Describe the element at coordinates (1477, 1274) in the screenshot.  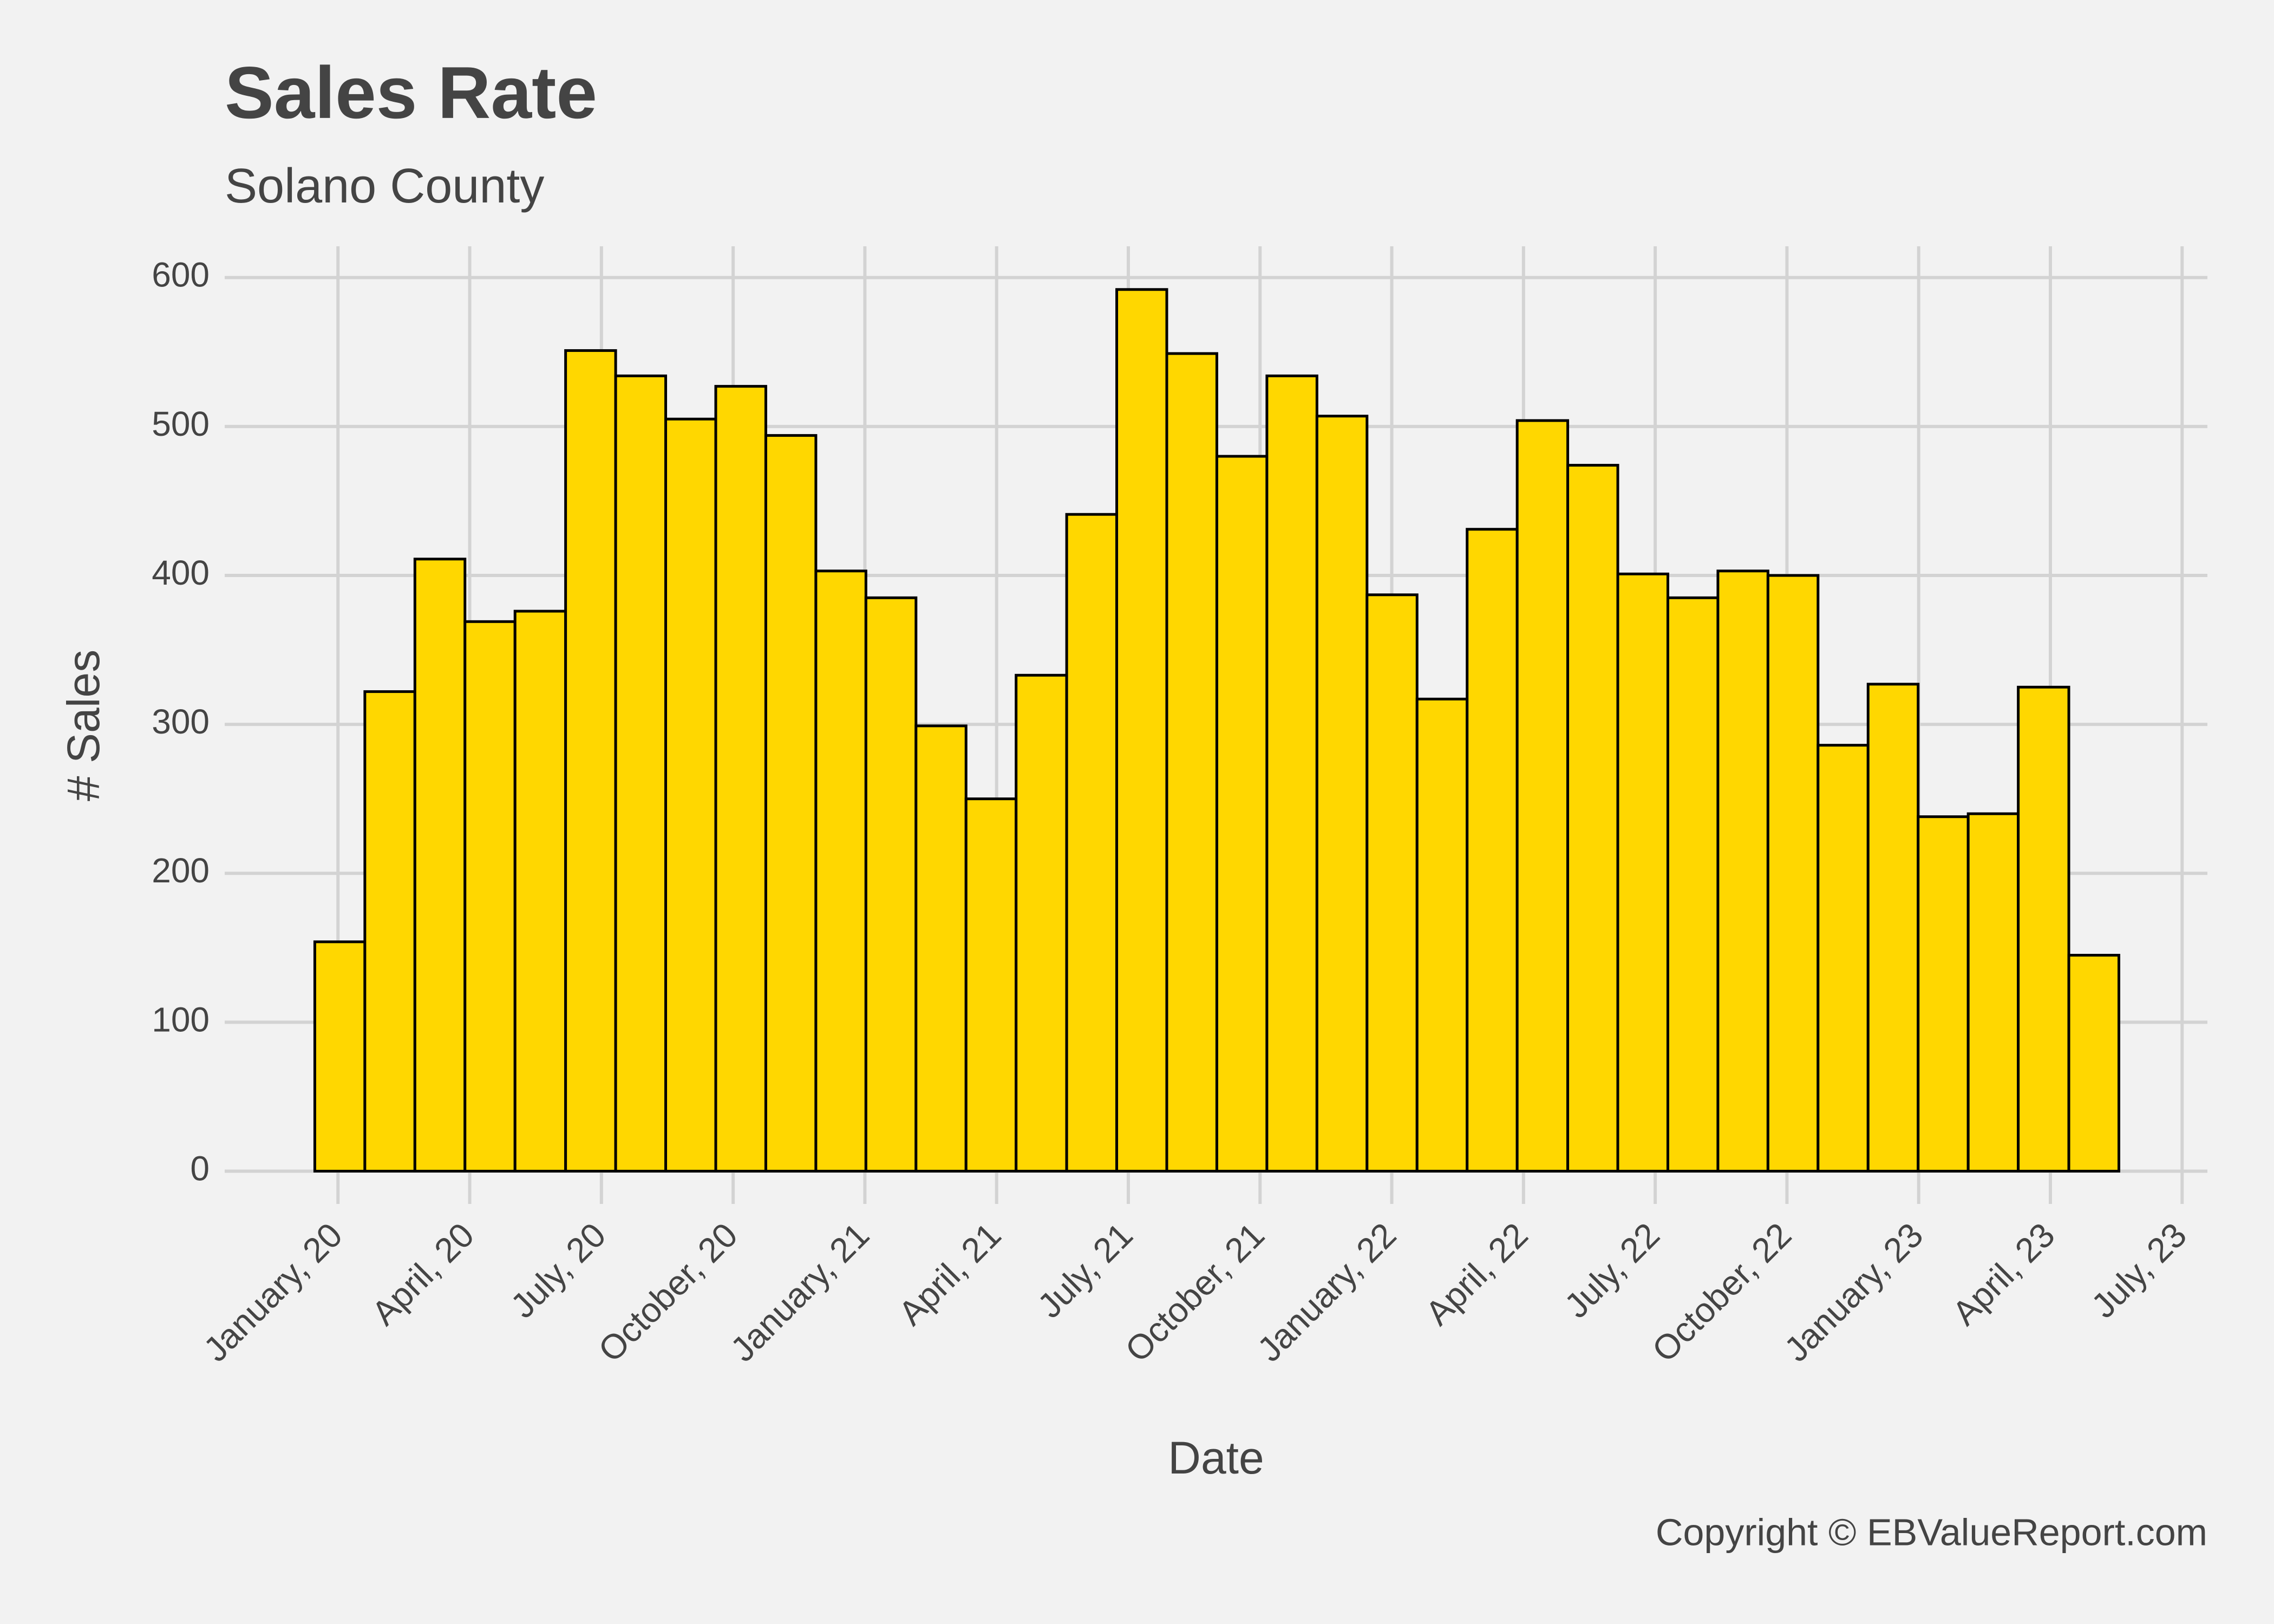
I see `x-tick-label: April, 22` at that location.